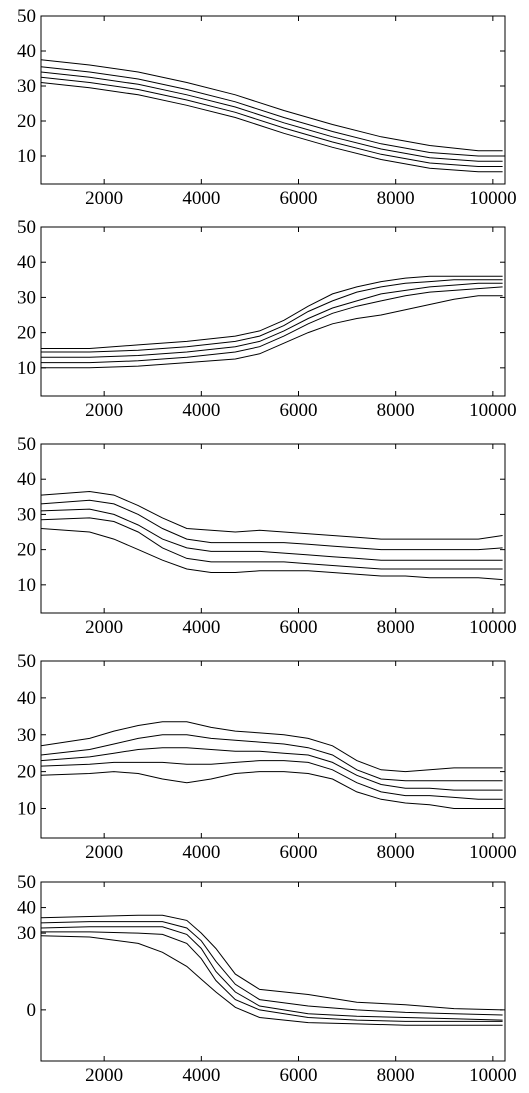  Describe the element at coordinates (32, 1010) in the screenshot. I see `y-tick-label: 0` at that location.